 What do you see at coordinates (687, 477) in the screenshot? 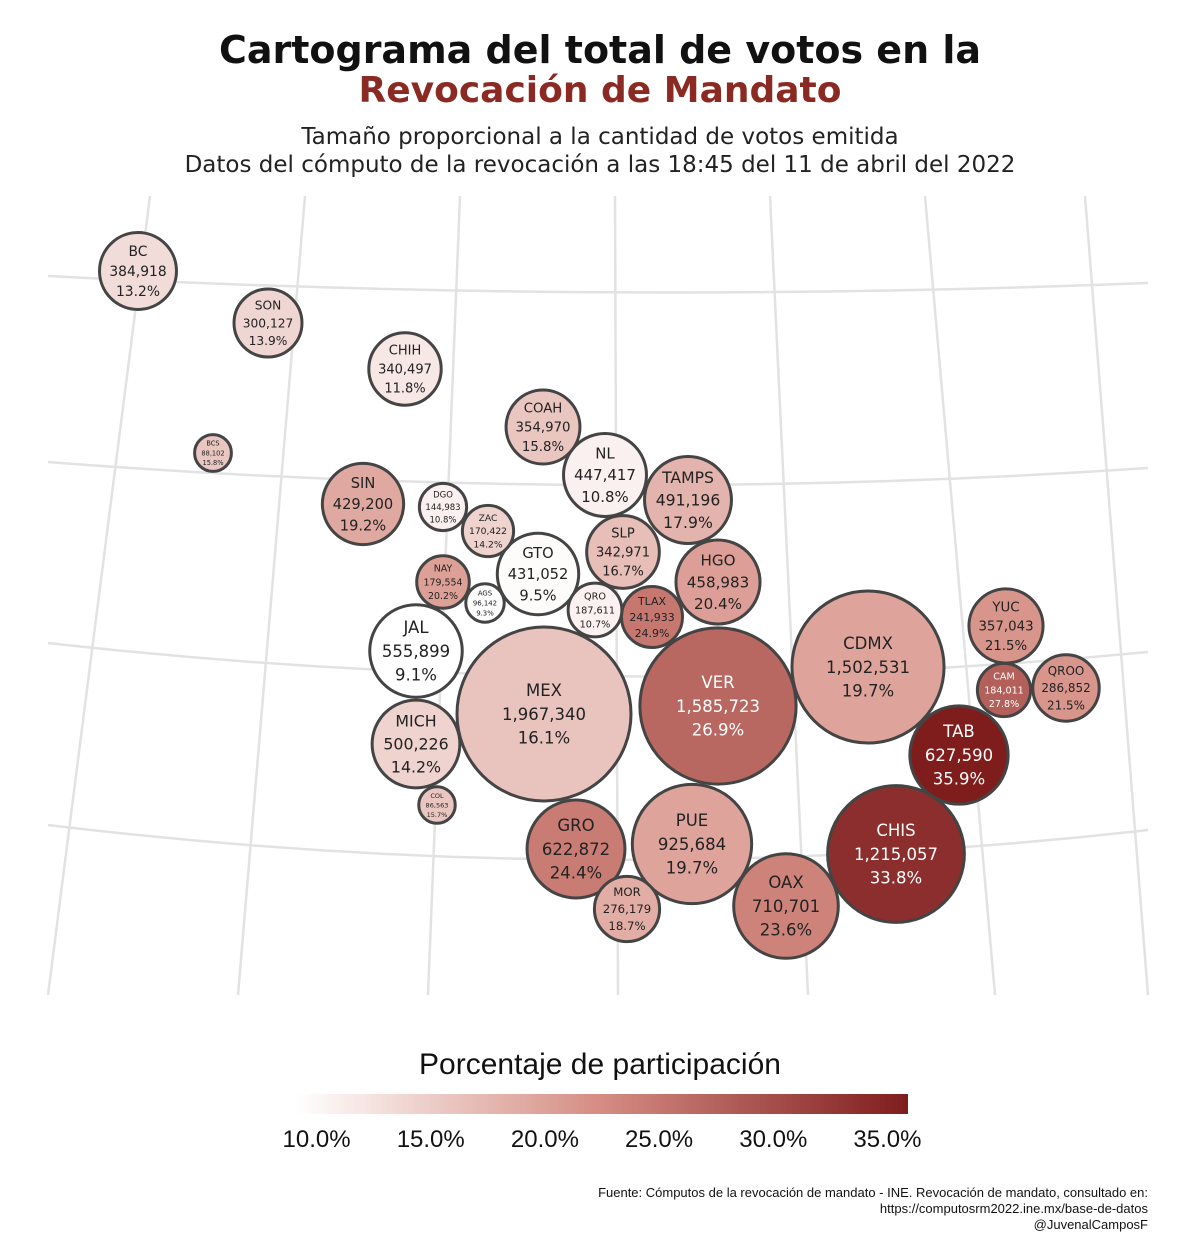
I see `bubble-state-label: TAMPS` at bounding box center [687, 477].